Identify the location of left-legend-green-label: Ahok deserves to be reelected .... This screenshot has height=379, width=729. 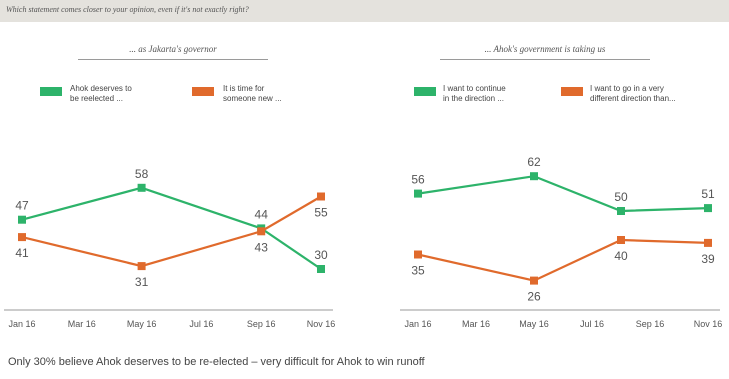
(130, 94).